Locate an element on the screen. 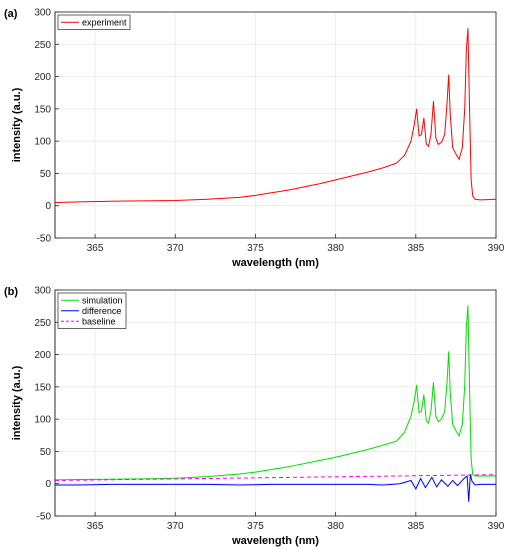  legend: experiment is located at coordinates (94, 22).